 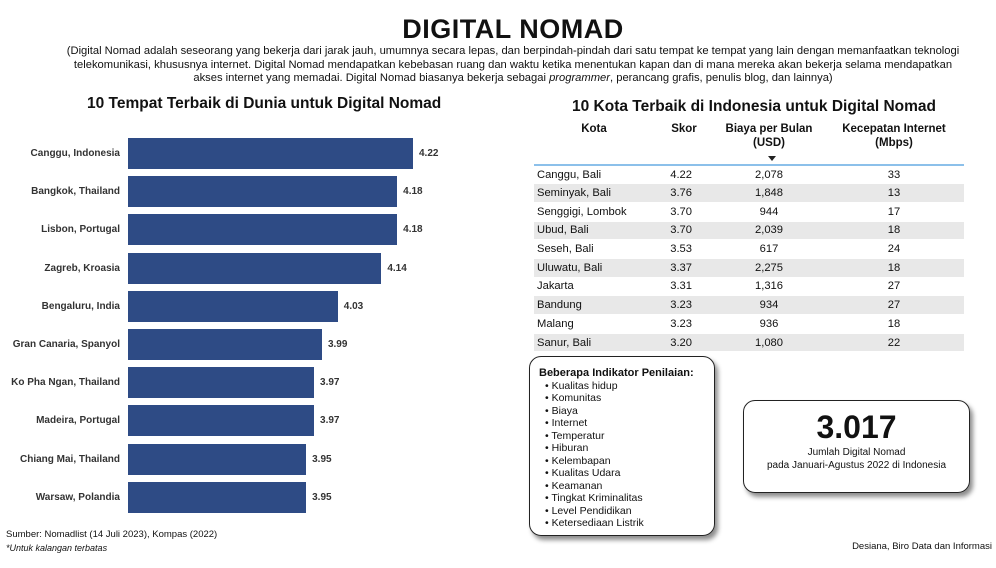 I want to click on indicator-list-item: • Temperatur, so click(x=626, y=436).